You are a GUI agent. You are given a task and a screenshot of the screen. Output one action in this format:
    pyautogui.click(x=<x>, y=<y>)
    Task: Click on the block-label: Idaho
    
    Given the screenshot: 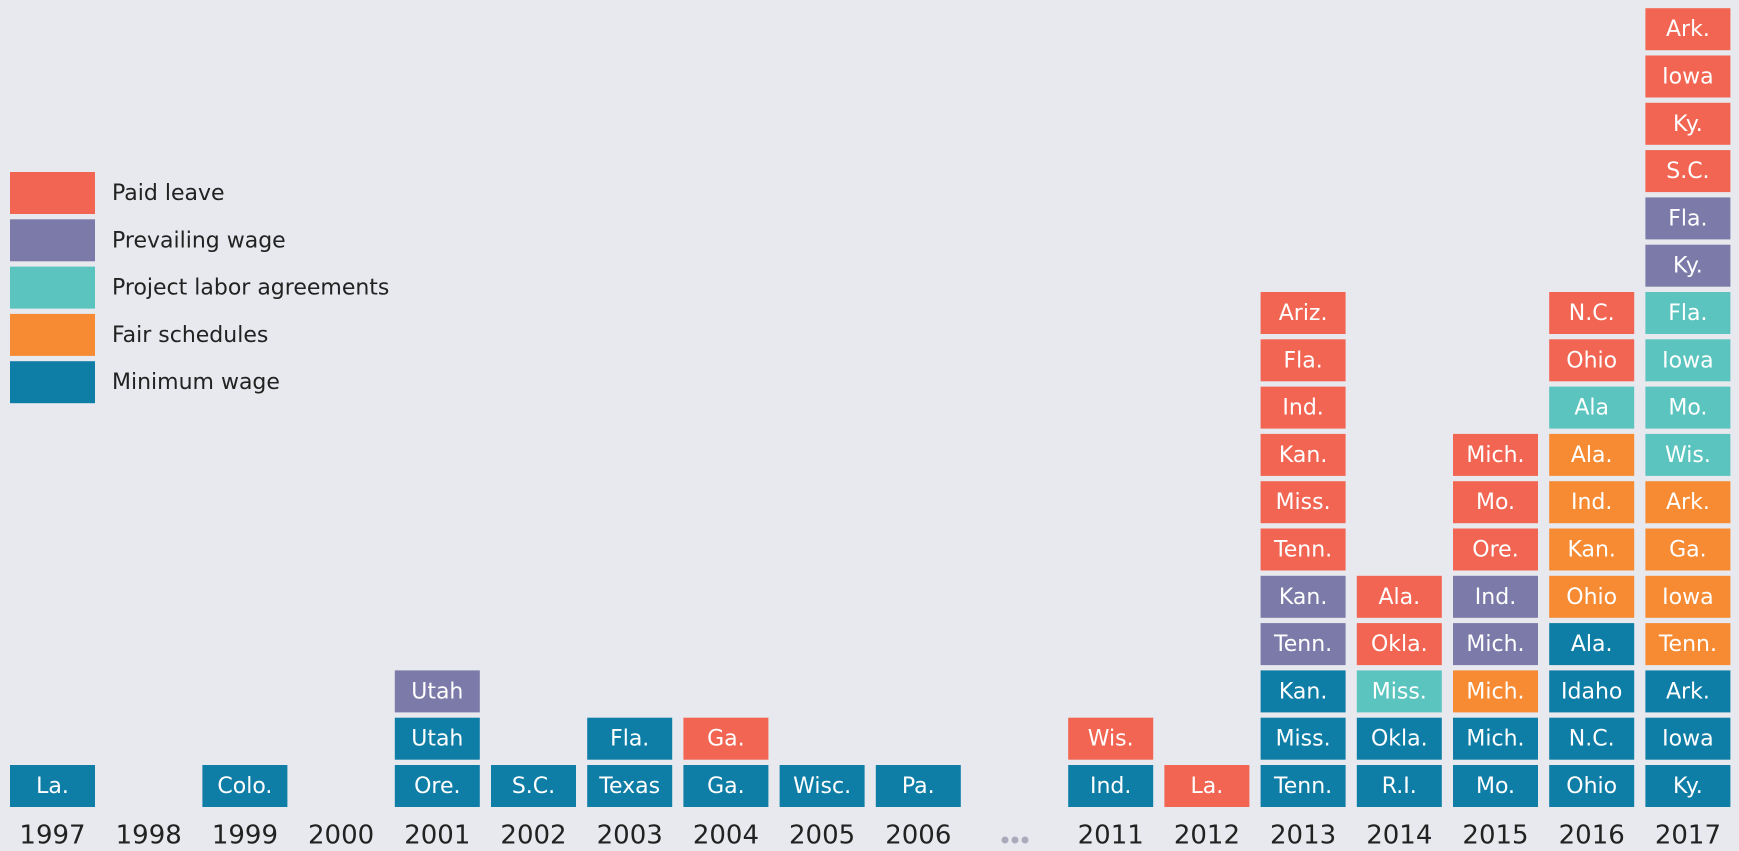 What is the action you would take?
    pyautogui.click(x=1591, y=691)
    